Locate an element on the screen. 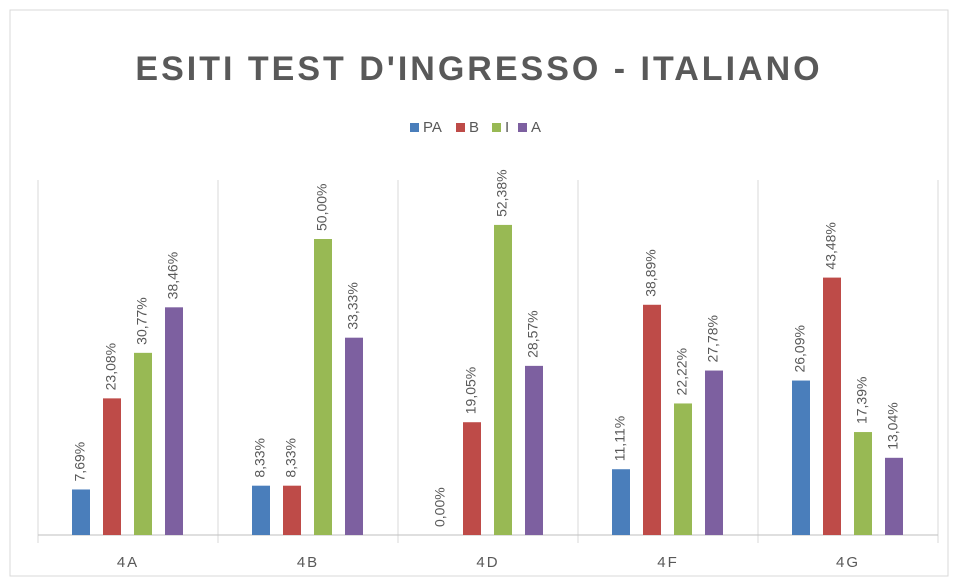 Image resolution: width=958 pixels, height=584 pixels. value-label: 11,11% is located at coordinates (620, 438).